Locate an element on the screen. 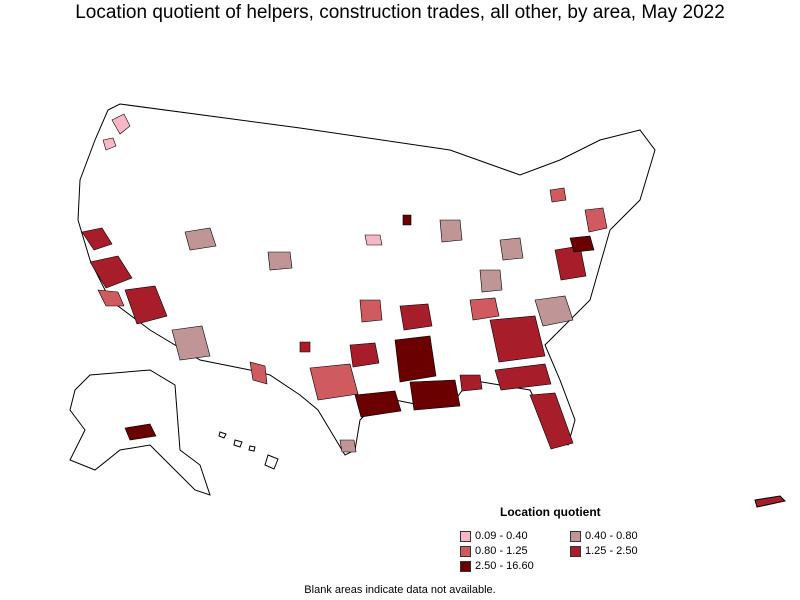 This screenshot has width=800, height=600. legend-item-4: 1.25 - 2.50 is located at coordinates (604, 551).